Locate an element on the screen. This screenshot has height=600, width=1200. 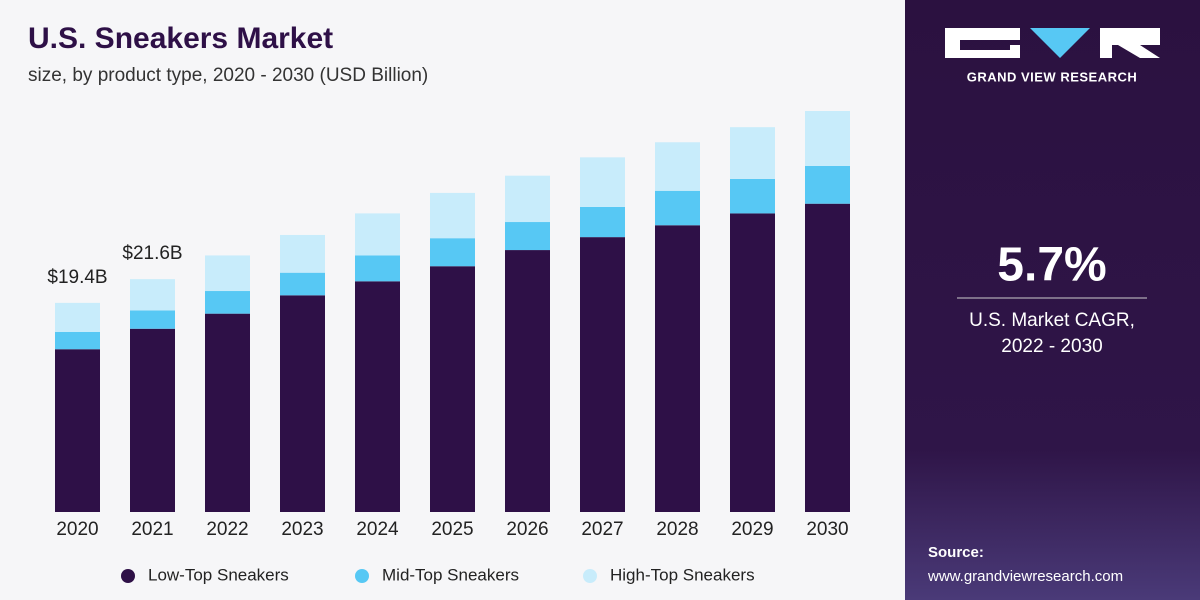
x-tick-label: 2026 is located at coordinates (527, 529).